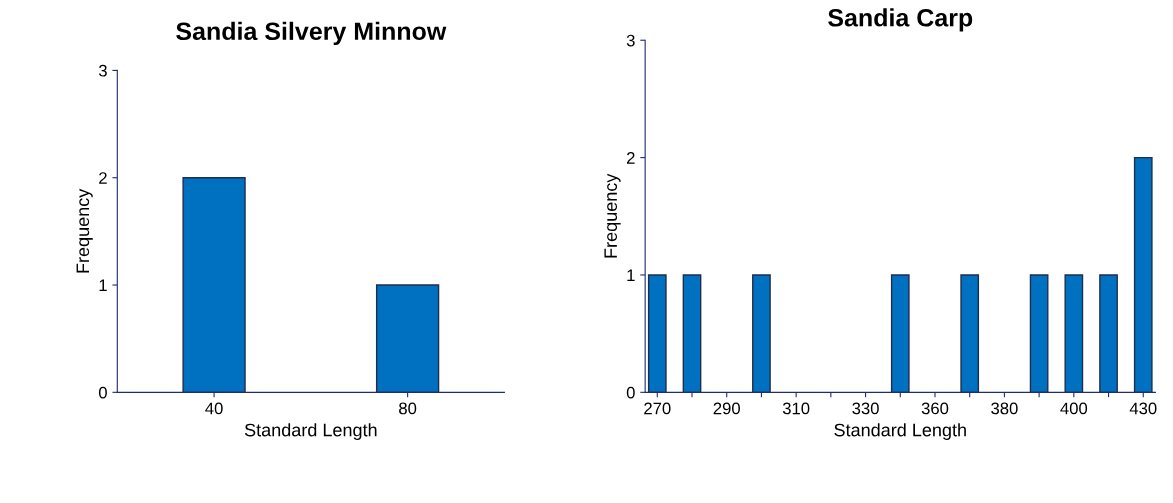  Describe the element at coordinates (865, 408) in the screenshot. I see `x-tick-label: 330` at that location.